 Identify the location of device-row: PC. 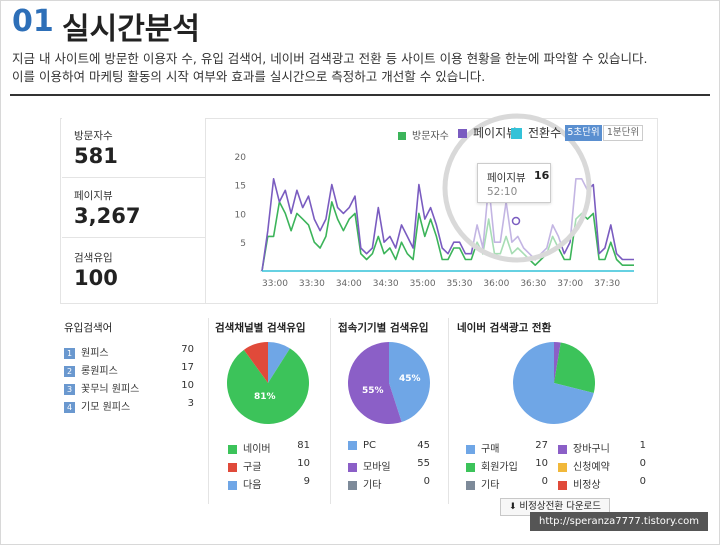
(362, 445).